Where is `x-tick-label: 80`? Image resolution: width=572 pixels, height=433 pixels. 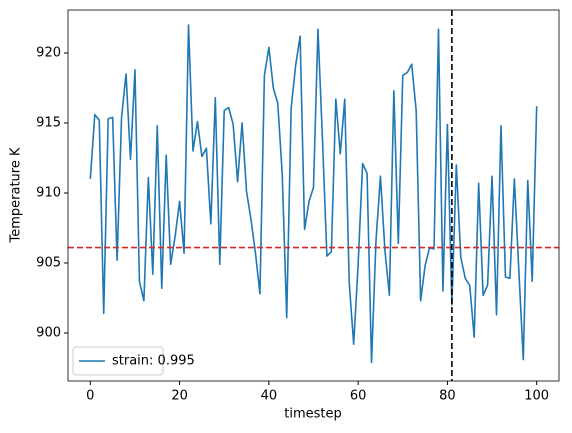
x-tick-label: 80 is located at coordinates (447, 396).